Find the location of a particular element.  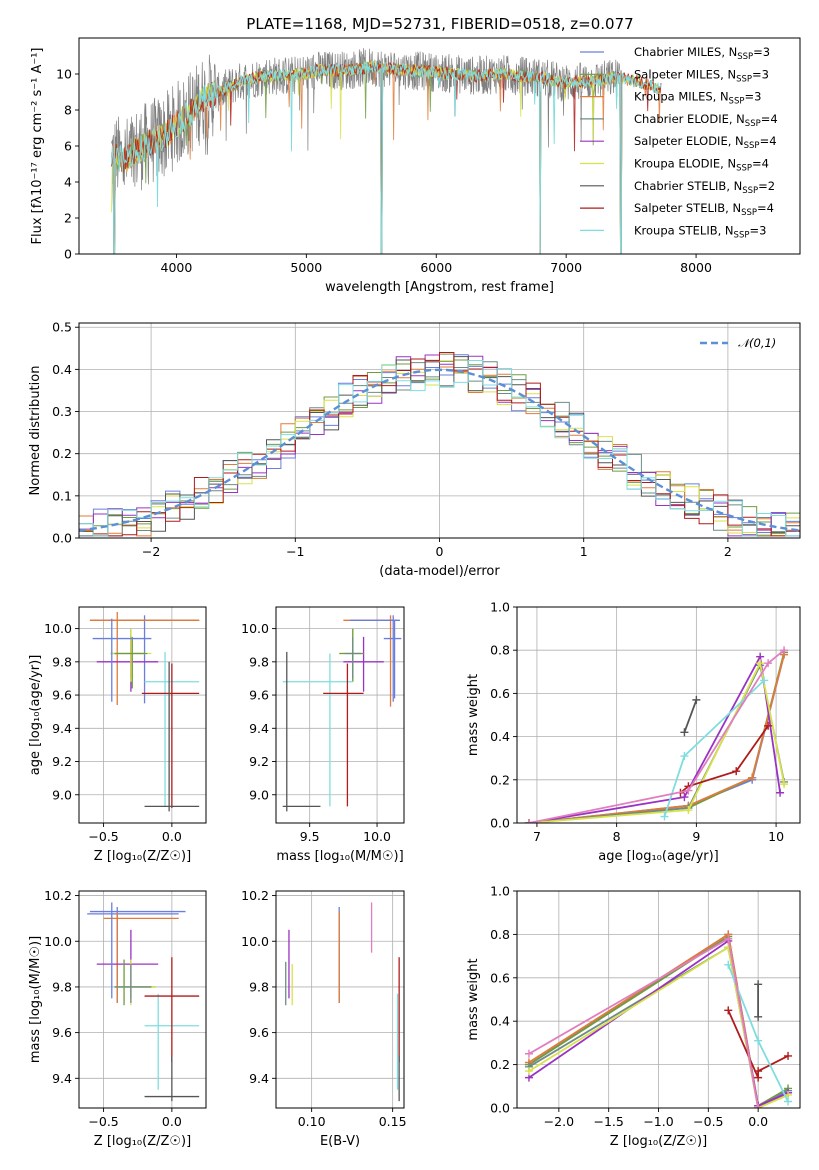

y-tick-label: 0.5 is located at coordinates (62, 327).